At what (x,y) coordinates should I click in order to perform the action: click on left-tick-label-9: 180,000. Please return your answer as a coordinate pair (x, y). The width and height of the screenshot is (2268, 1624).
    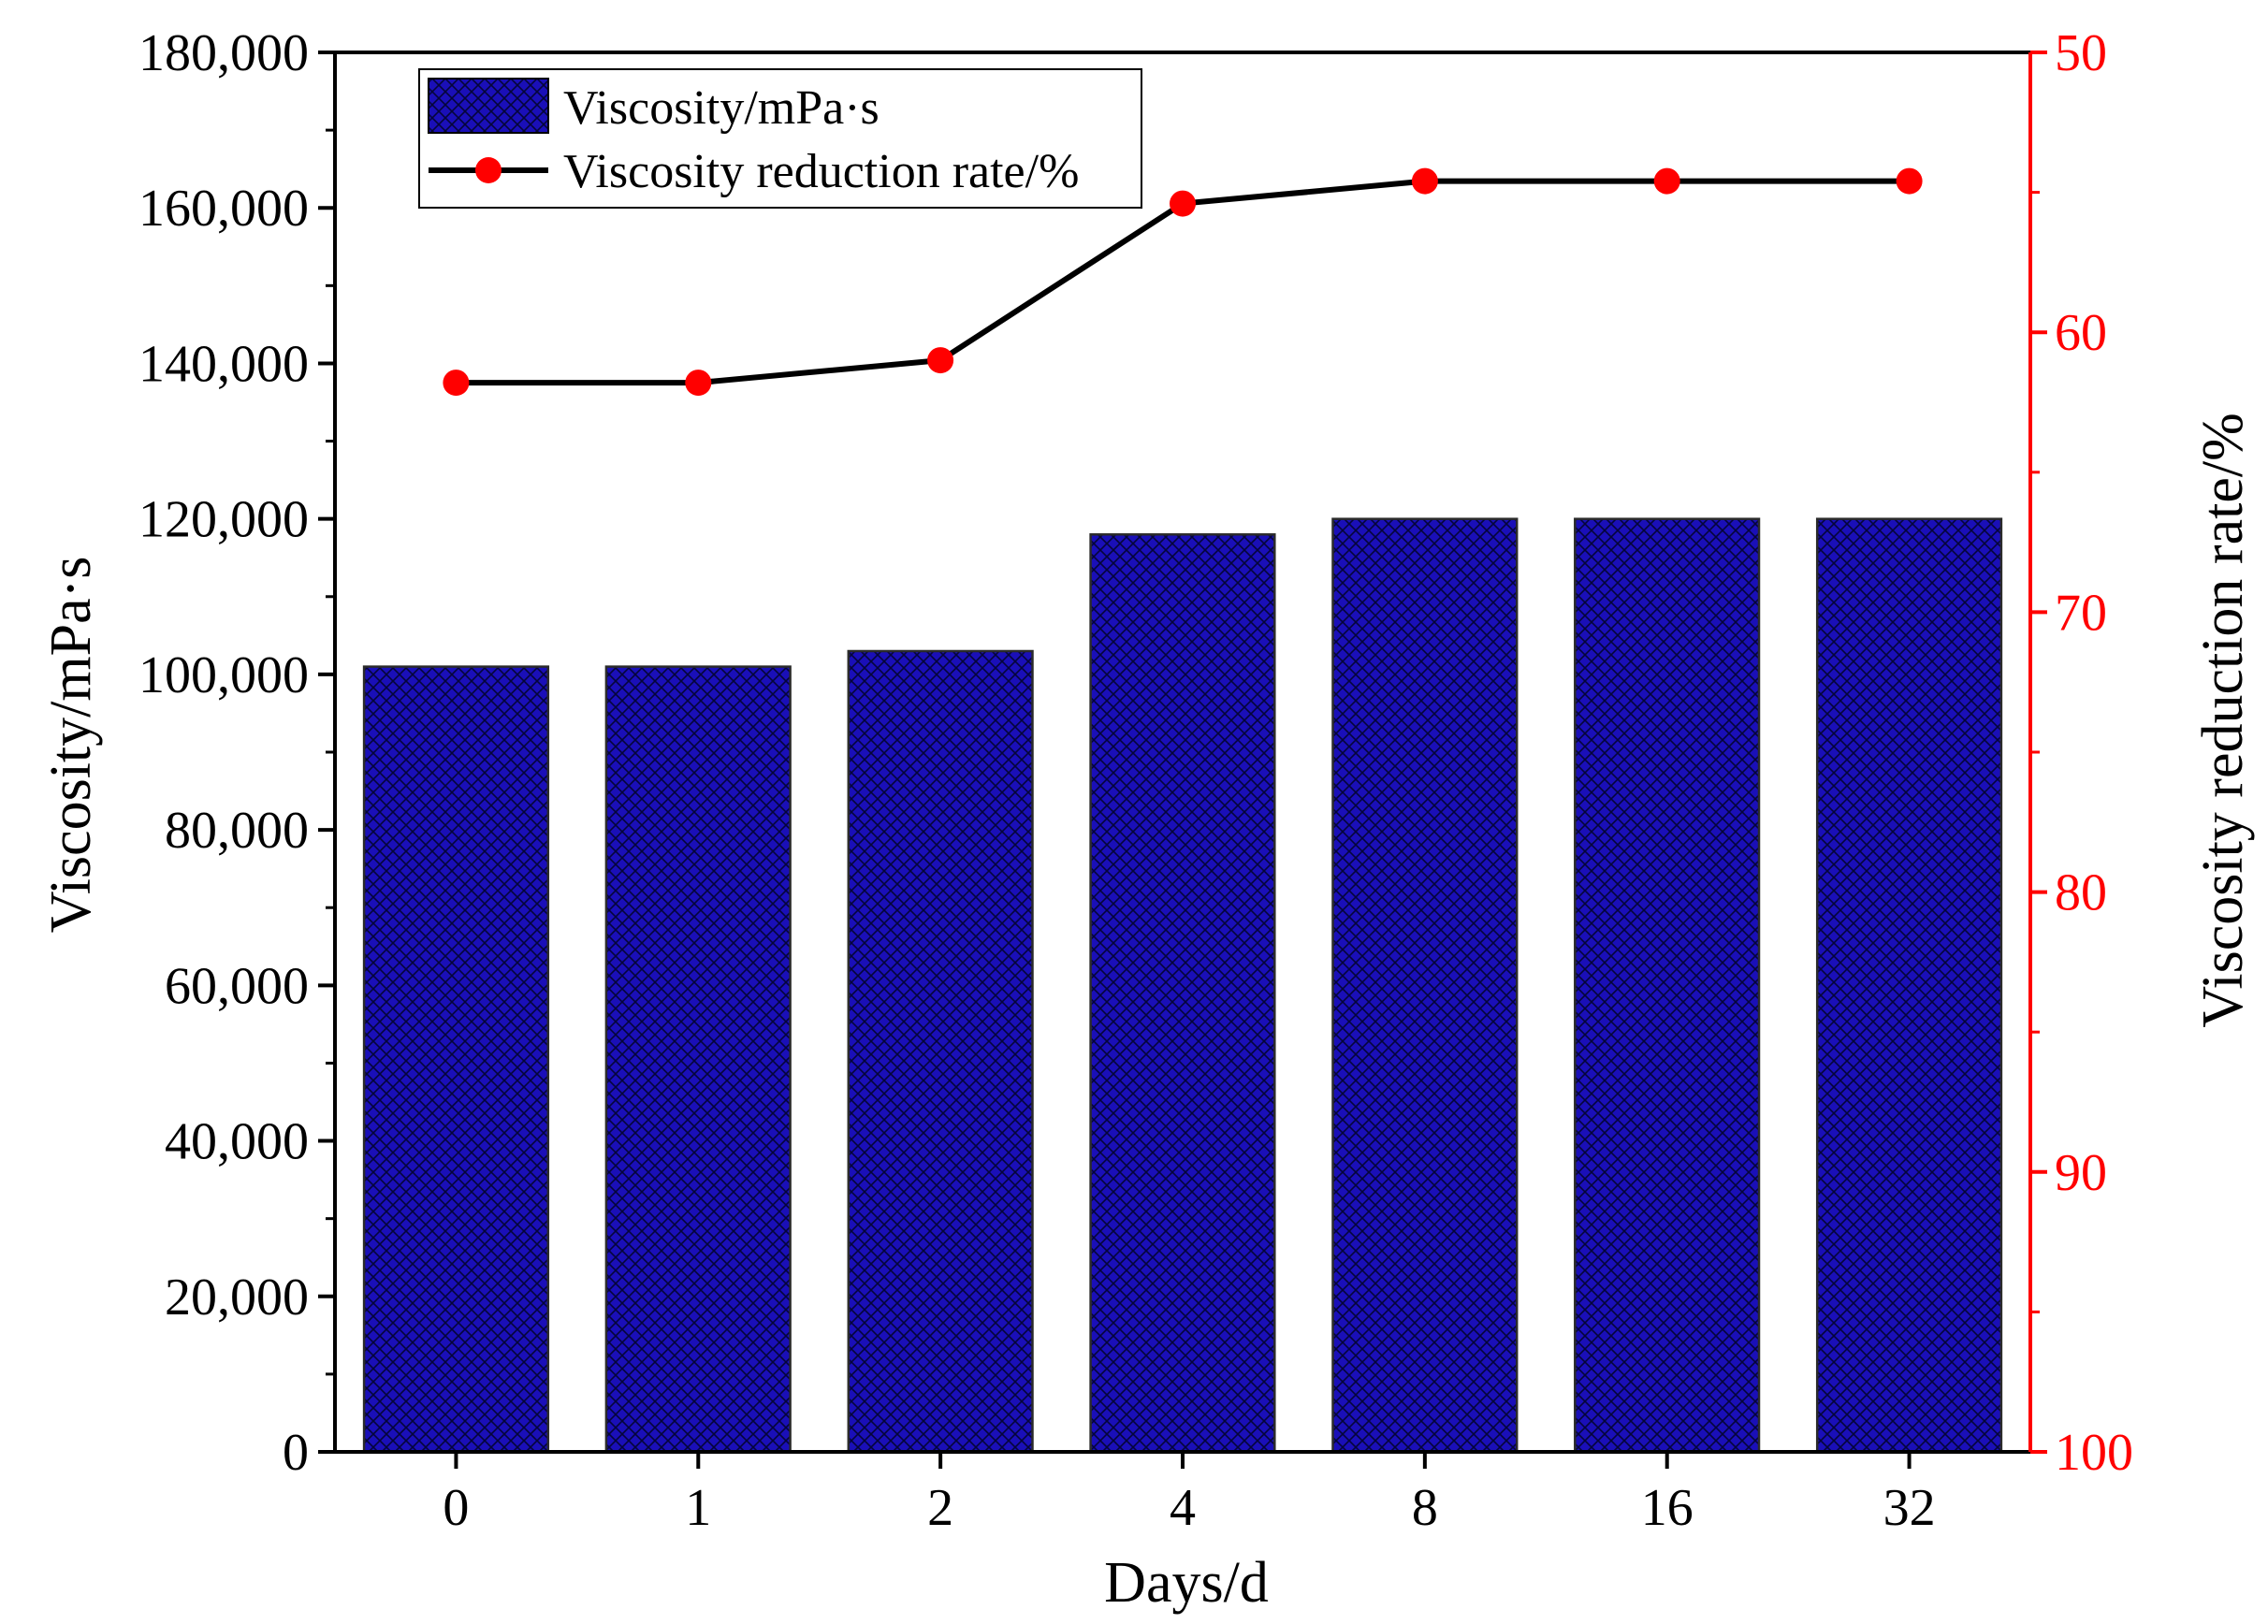
    Looking at the image, I should click on (223, 53).